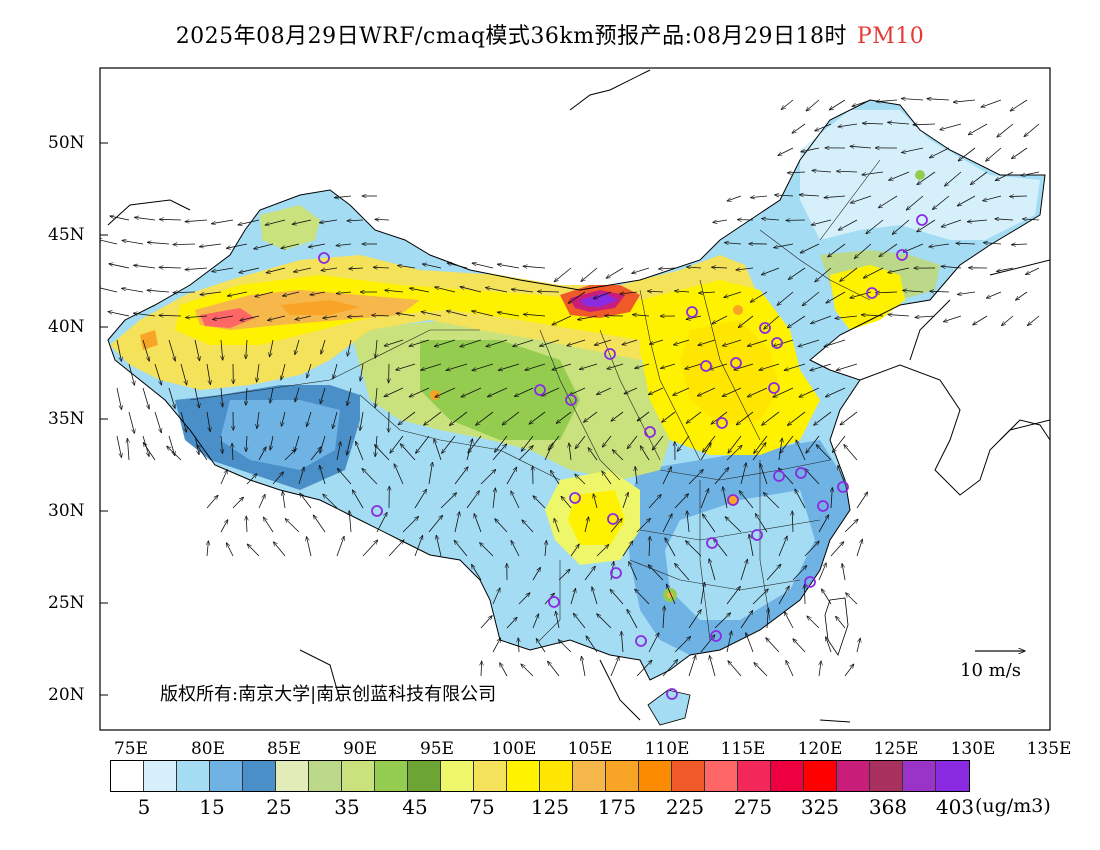 Image resolution: width=1100 pixels, height=850 pixels. I want to click on legend-label-403: 403, so click(955, 807).